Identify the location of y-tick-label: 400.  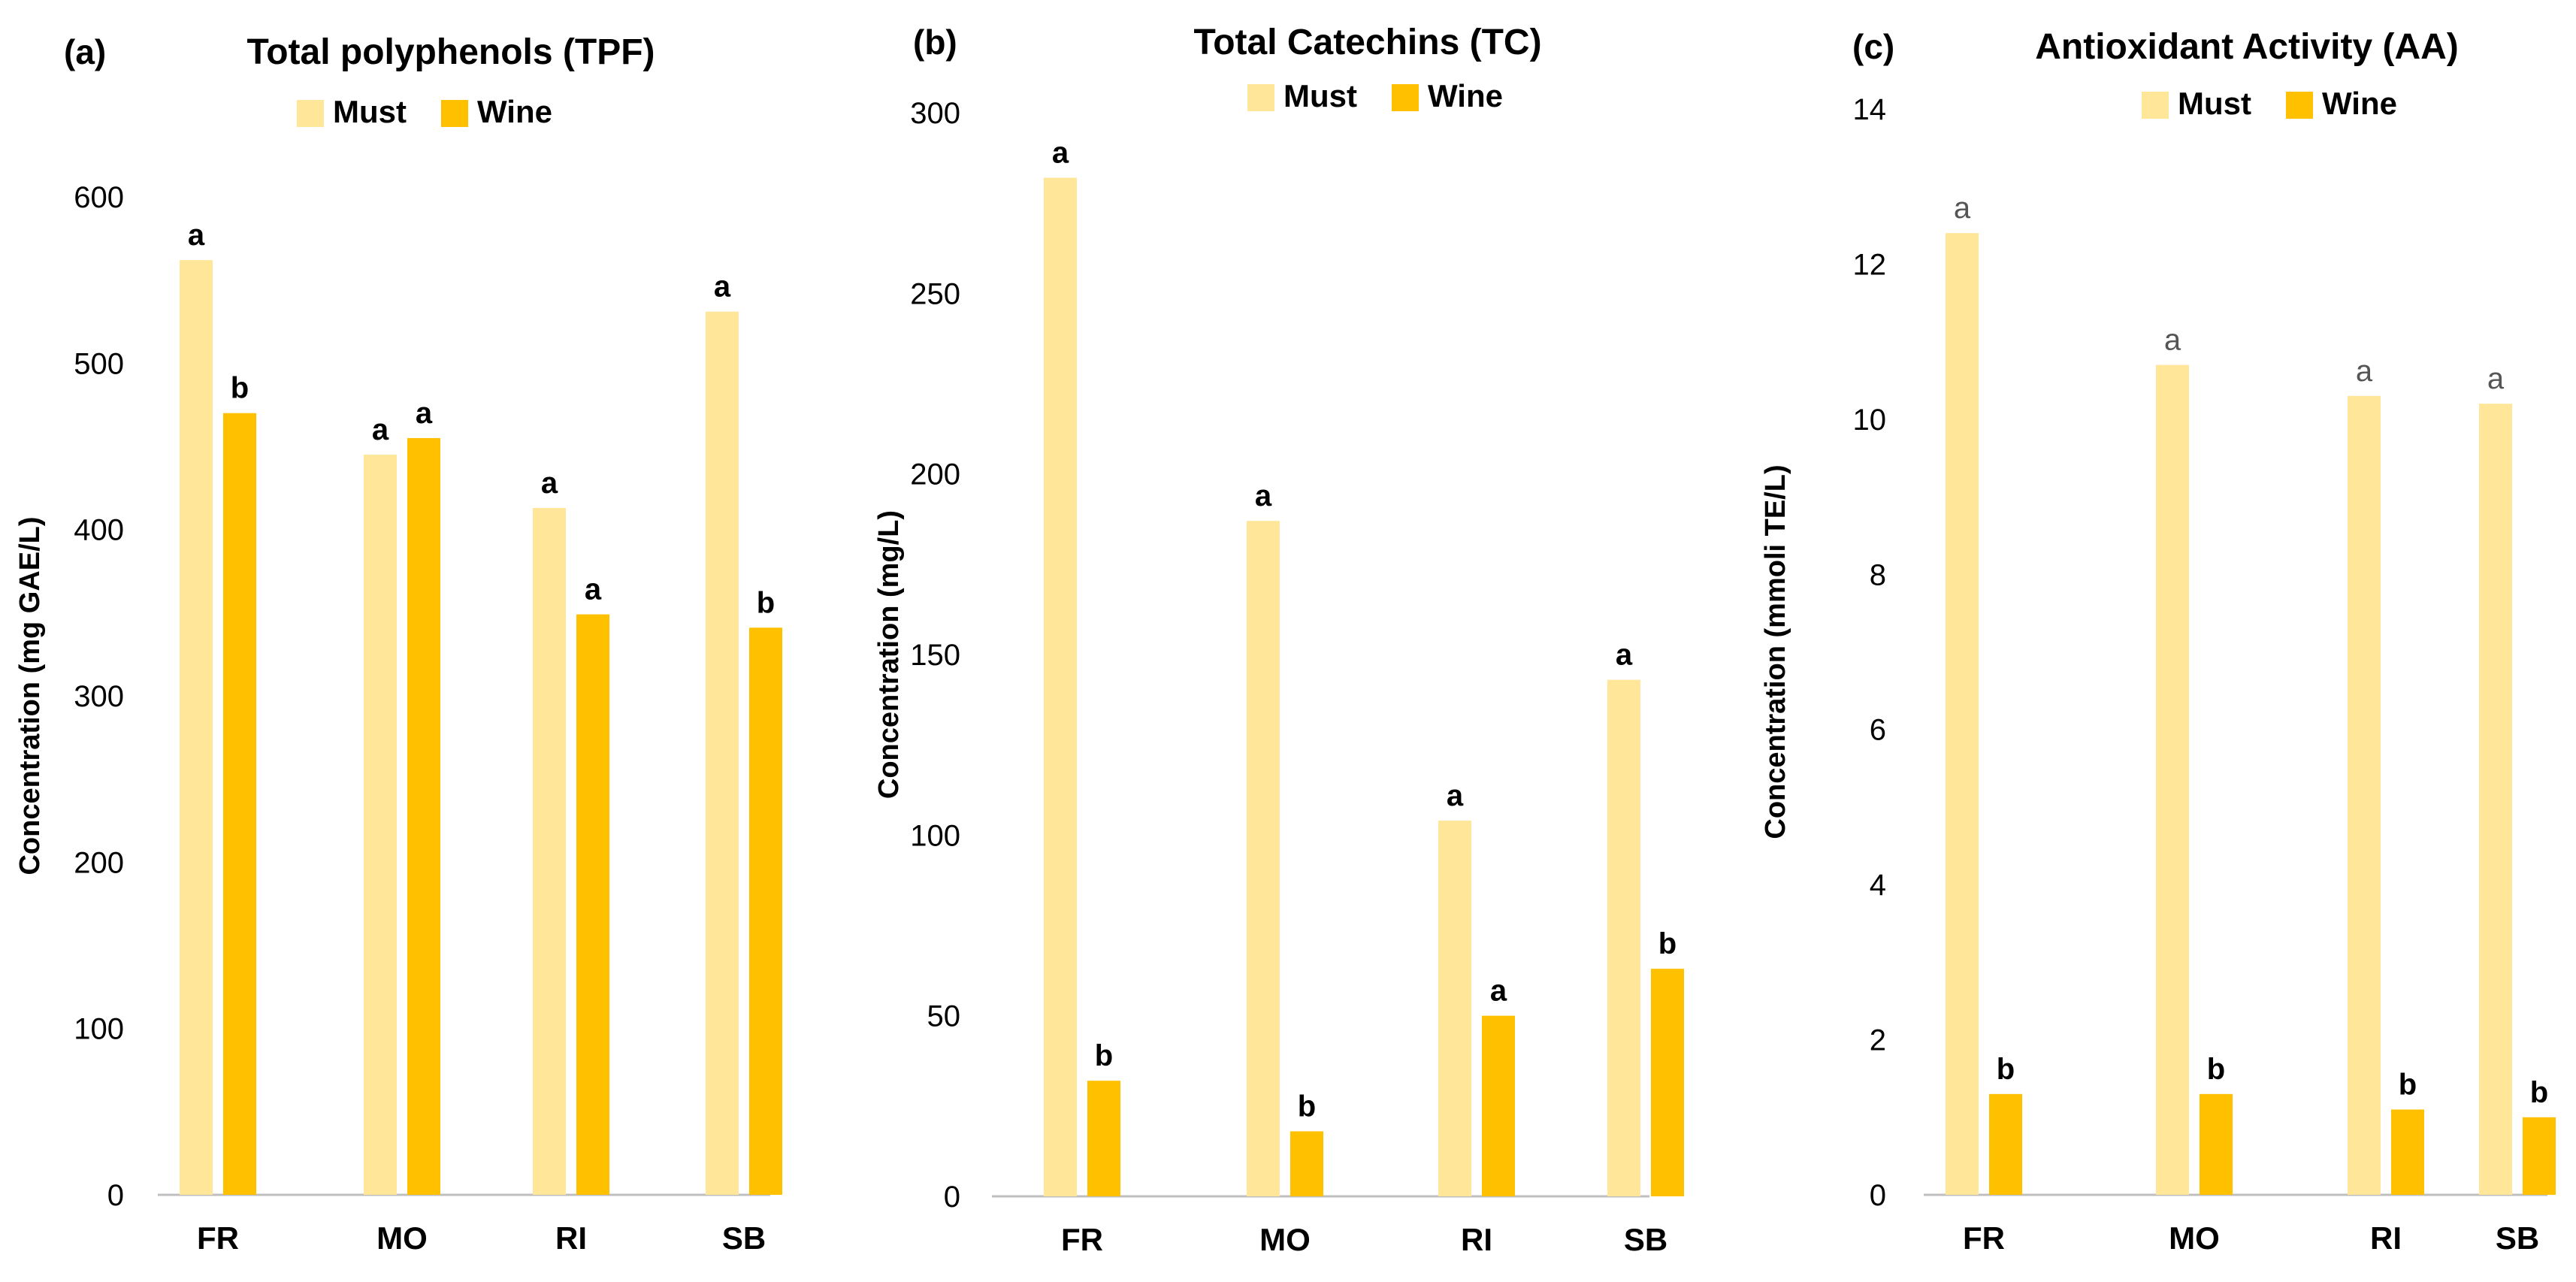
(99, 530).